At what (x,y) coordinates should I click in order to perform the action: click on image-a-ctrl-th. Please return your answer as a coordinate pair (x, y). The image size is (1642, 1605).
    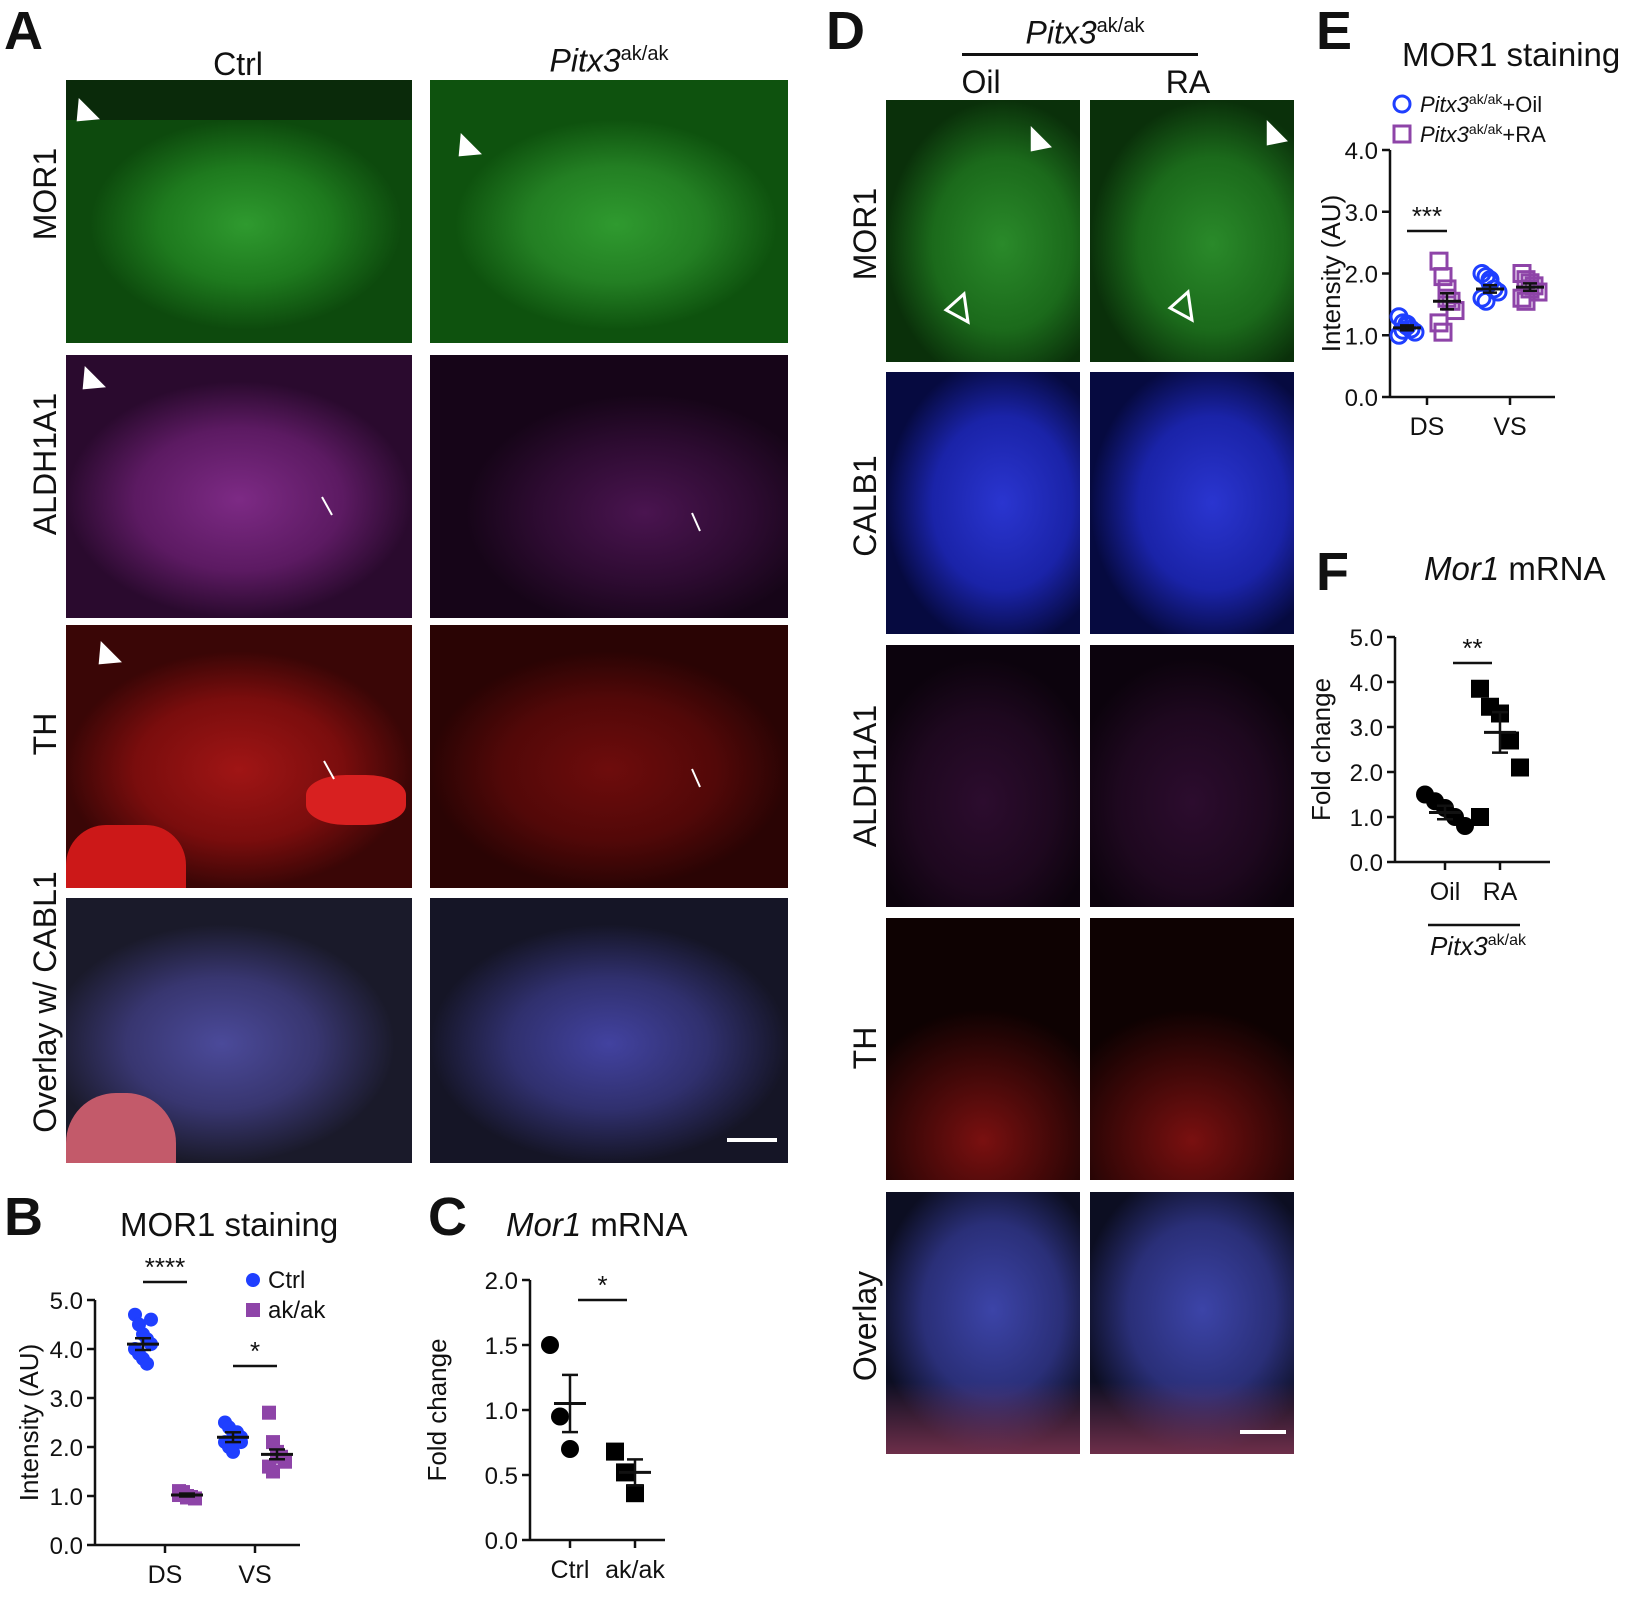
    Looking at the image, I should click on (239, 756).